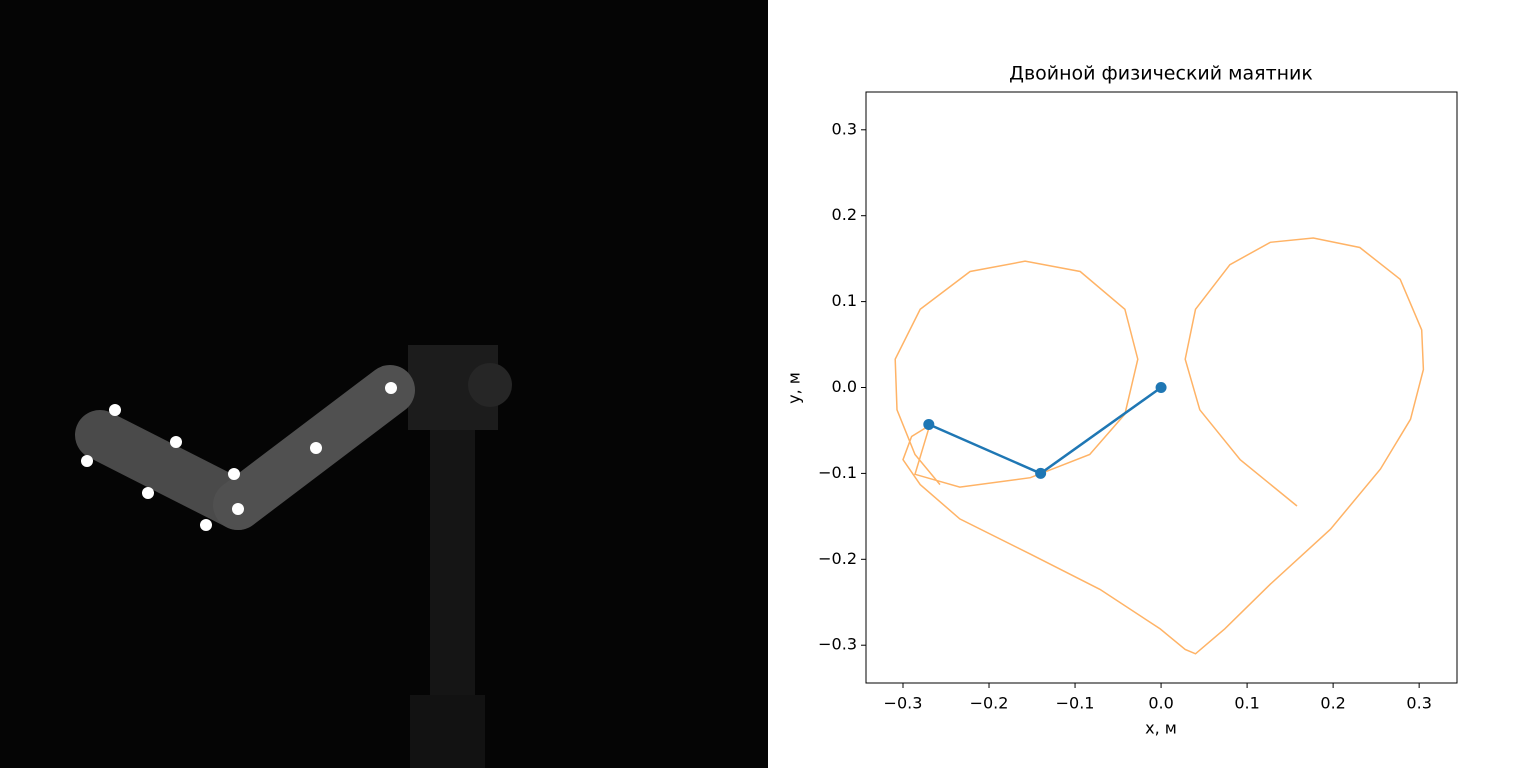  Describe the element at coordinates (1418, 703) in the screenshot. I see `x-tick-label: 0.3` at that location.